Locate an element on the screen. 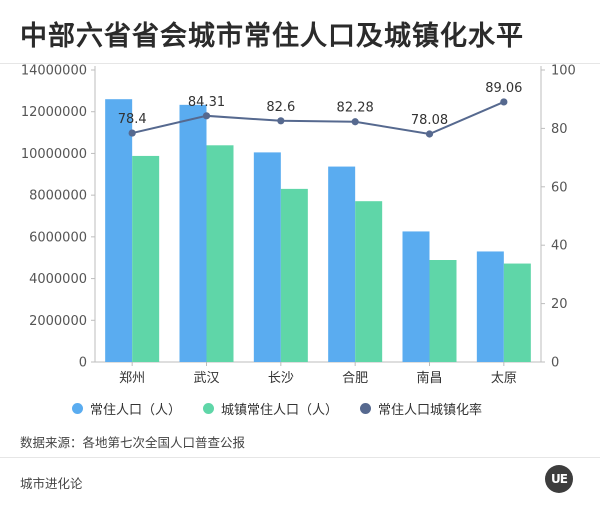 The image size is (600, 510). right-tick-label: 0 is located at coordinates (555, 363).